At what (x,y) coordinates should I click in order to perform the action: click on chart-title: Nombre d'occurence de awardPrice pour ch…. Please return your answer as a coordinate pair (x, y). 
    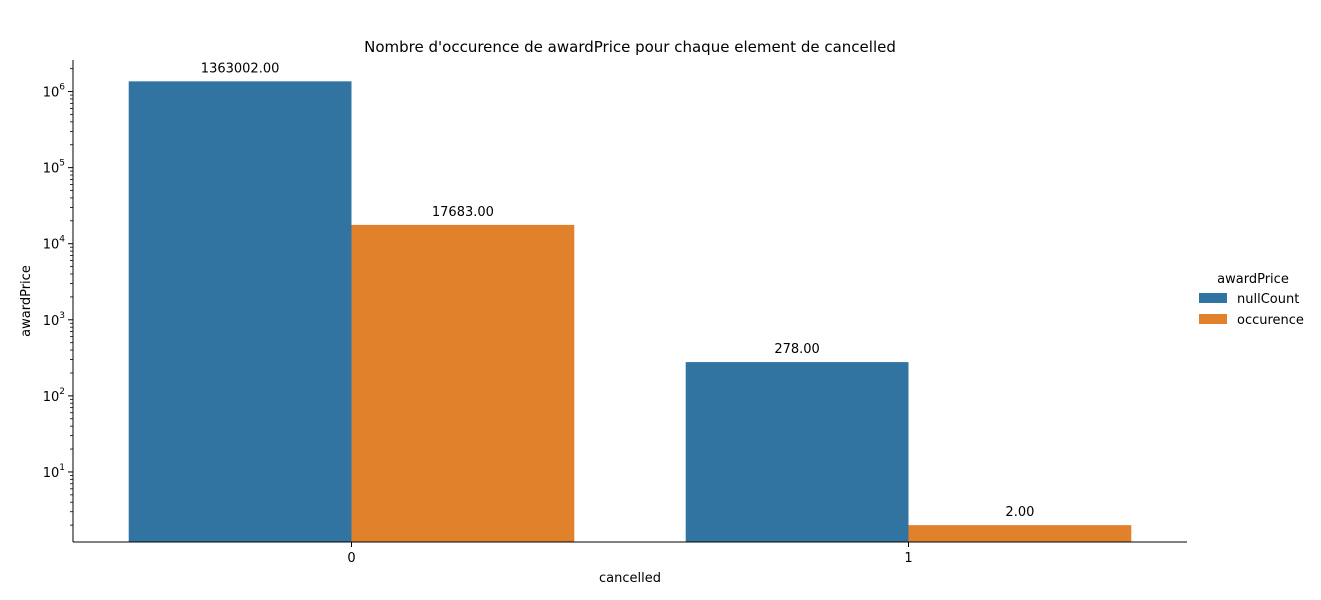
    Looking at the image, I should click on (630, 47).